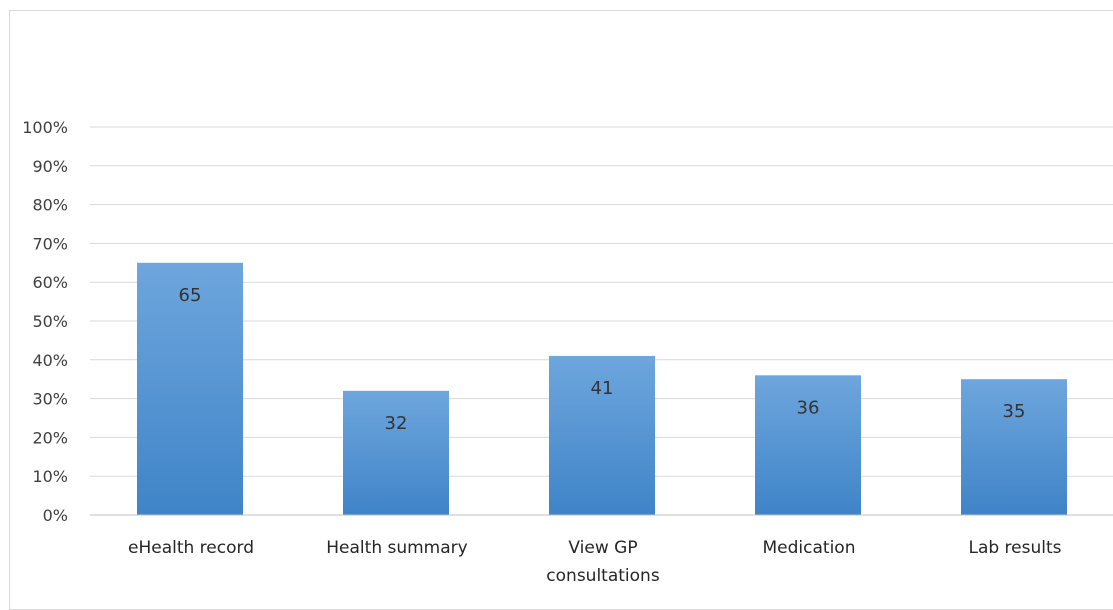 The width and height of the screenshot is (1113, 610). I want to click on data-label: 36, so click(808, 407).